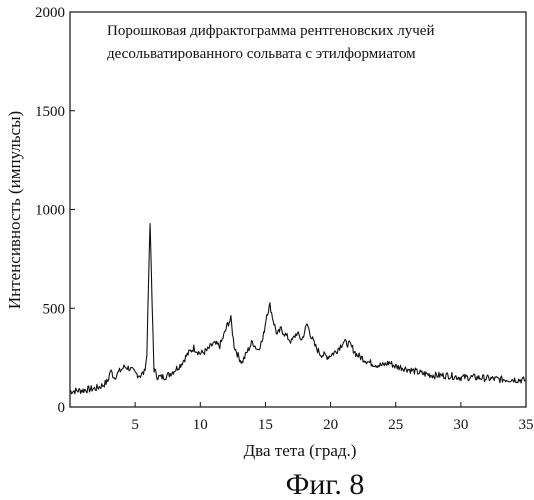  Describe the element at coordinates (50, 211) in the screenshot. I see `y-tick-label: 1000` at that location.